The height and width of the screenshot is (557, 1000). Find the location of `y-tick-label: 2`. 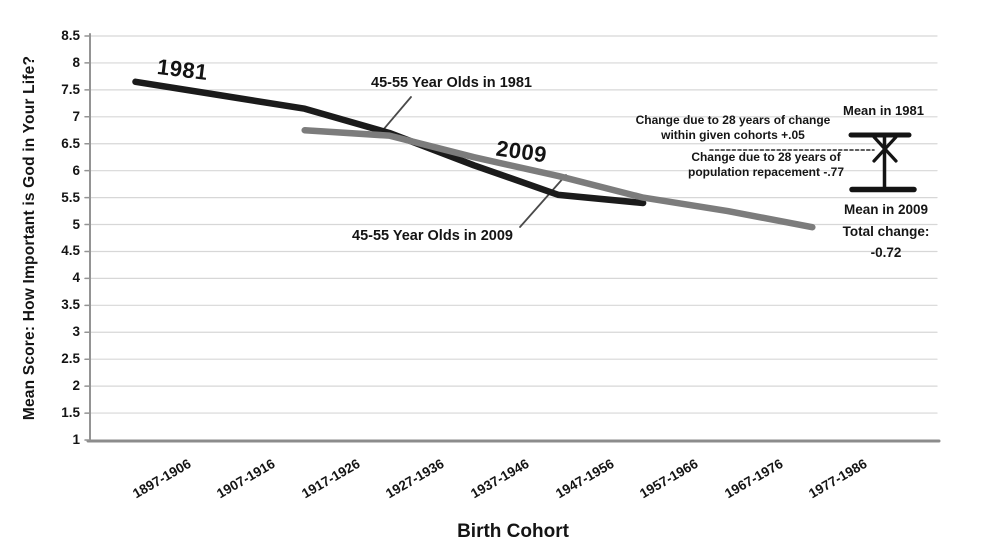

y-tick-label: 2 is located at coordinates (76, 386).